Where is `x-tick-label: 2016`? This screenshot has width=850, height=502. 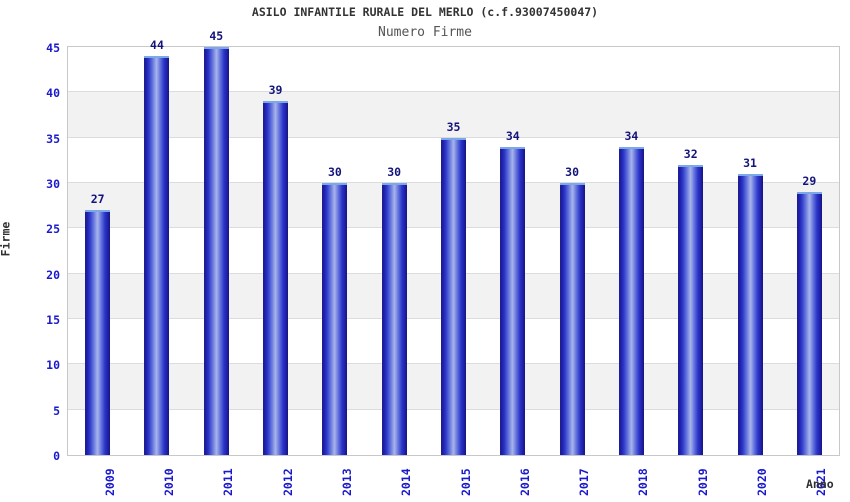 x-tick-label: 2016 is located at coordinates (524, 482).